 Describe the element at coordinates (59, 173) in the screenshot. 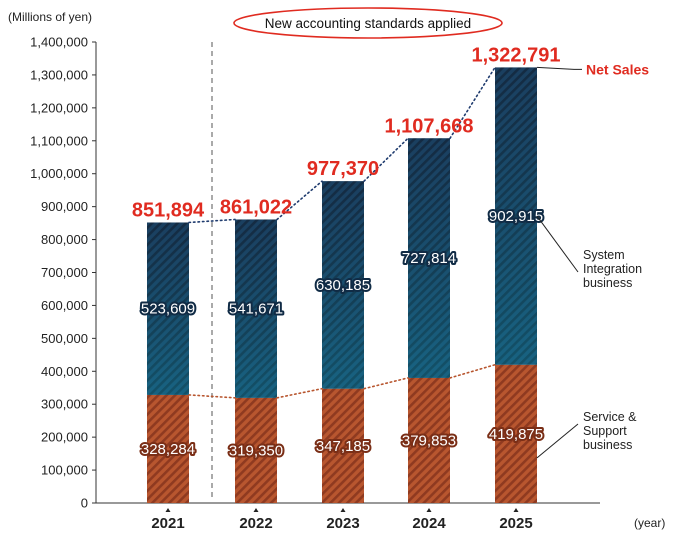

I see `y-tick-label: 1,000,000` at that location.